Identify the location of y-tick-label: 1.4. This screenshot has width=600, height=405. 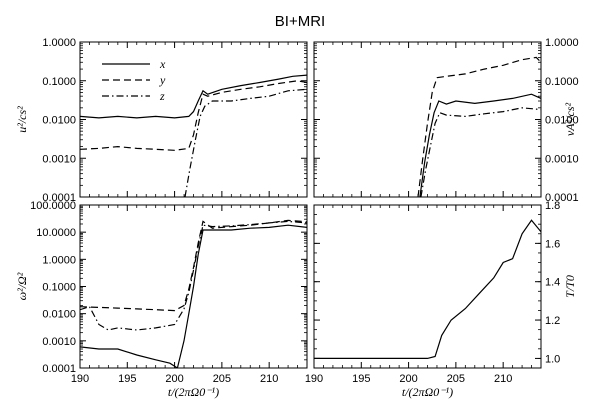
(552, 283).